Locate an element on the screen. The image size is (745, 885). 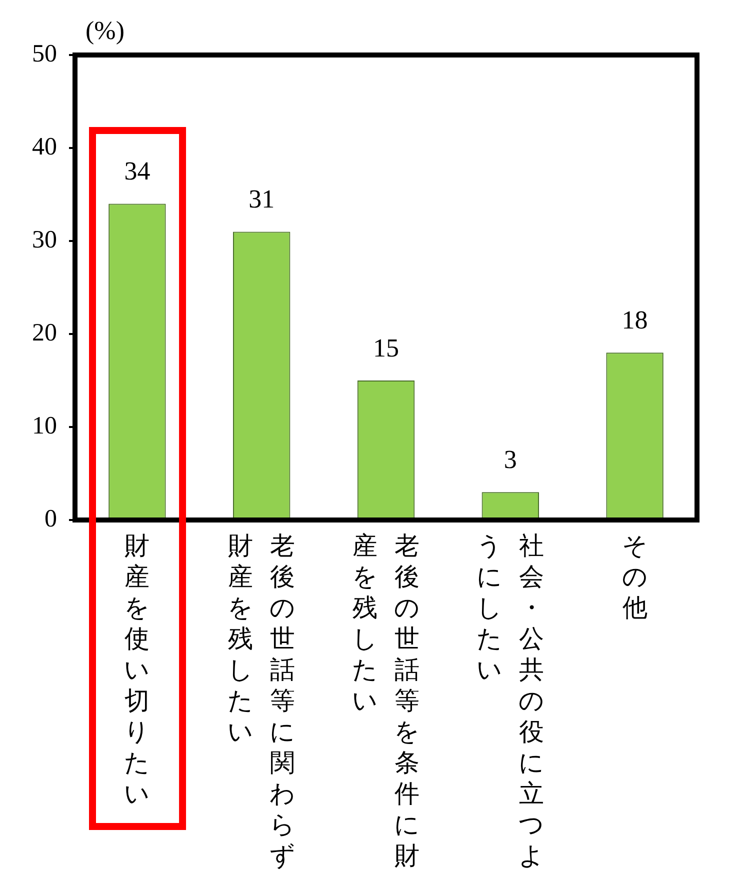
data-label: 18 is located at coordinates (635, 319).